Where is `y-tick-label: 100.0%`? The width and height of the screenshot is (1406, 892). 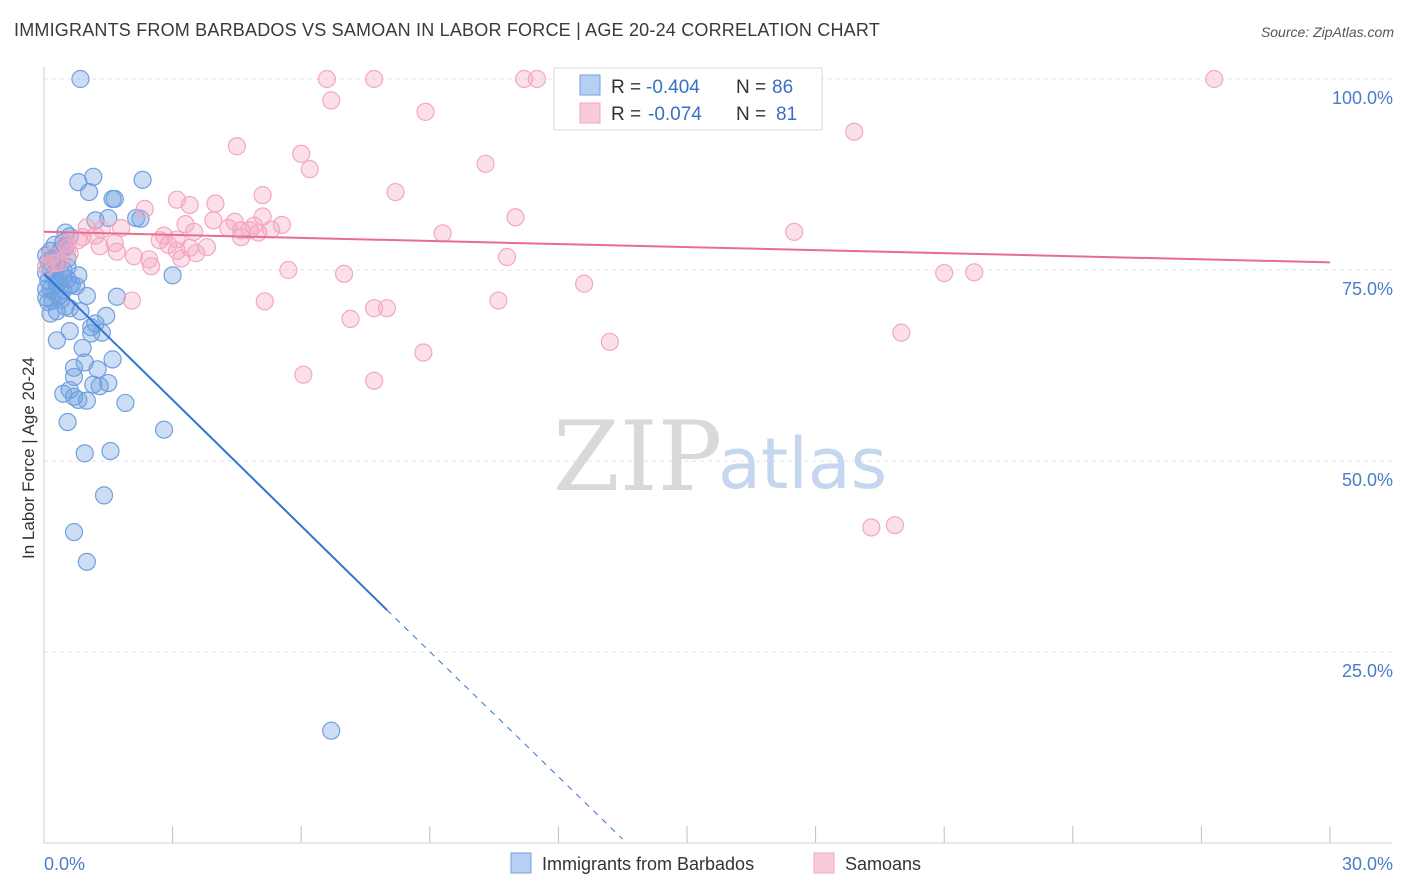
y-tick-label: 100.0% is located at coordinates (1362, 98).